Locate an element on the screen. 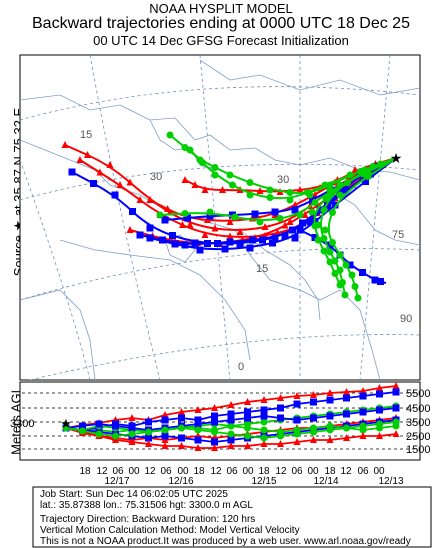 The height and width of the screenshot is (548, 442). info-box is located at coordinates (232, 517).